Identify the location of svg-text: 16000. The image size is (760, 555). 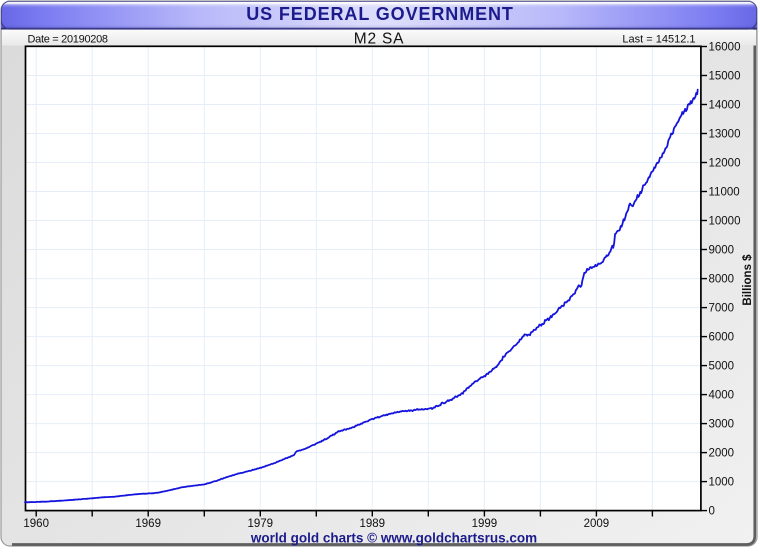
(725, 48).